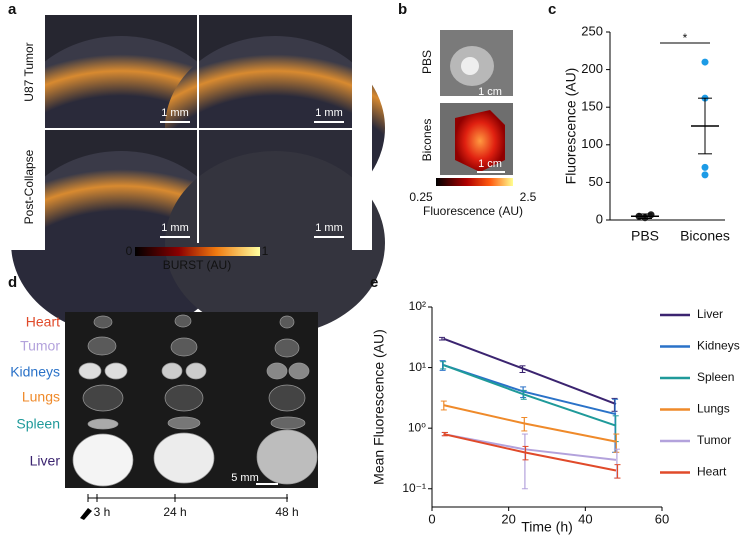 Image resolution: width=750 pixels, height=544 pixels. I want to click on legend-label: Spleen, so click(715, 377).